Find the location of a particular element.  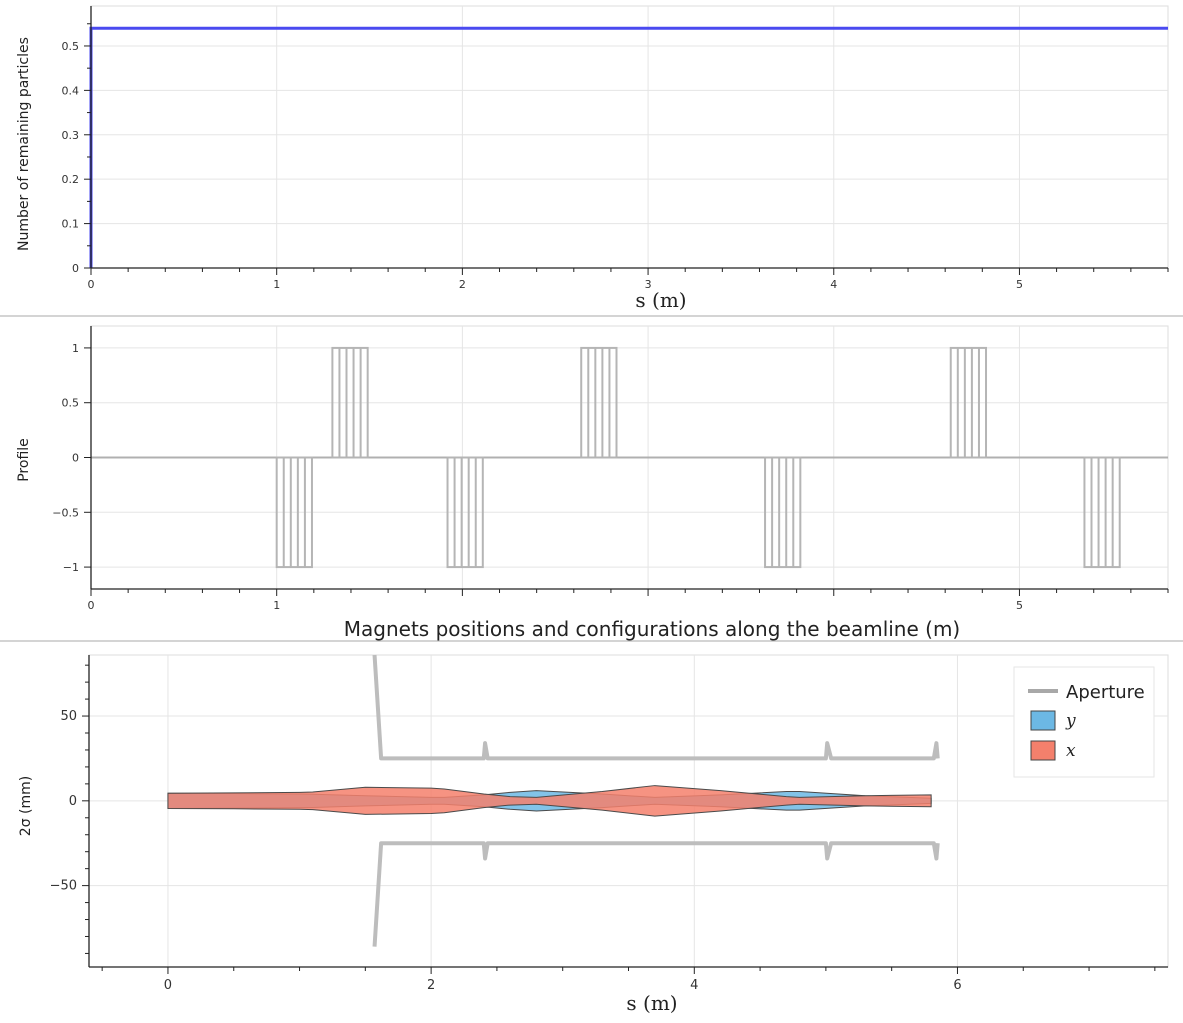

y-tick-label: 0.4 is located at coordinates (71, 90).